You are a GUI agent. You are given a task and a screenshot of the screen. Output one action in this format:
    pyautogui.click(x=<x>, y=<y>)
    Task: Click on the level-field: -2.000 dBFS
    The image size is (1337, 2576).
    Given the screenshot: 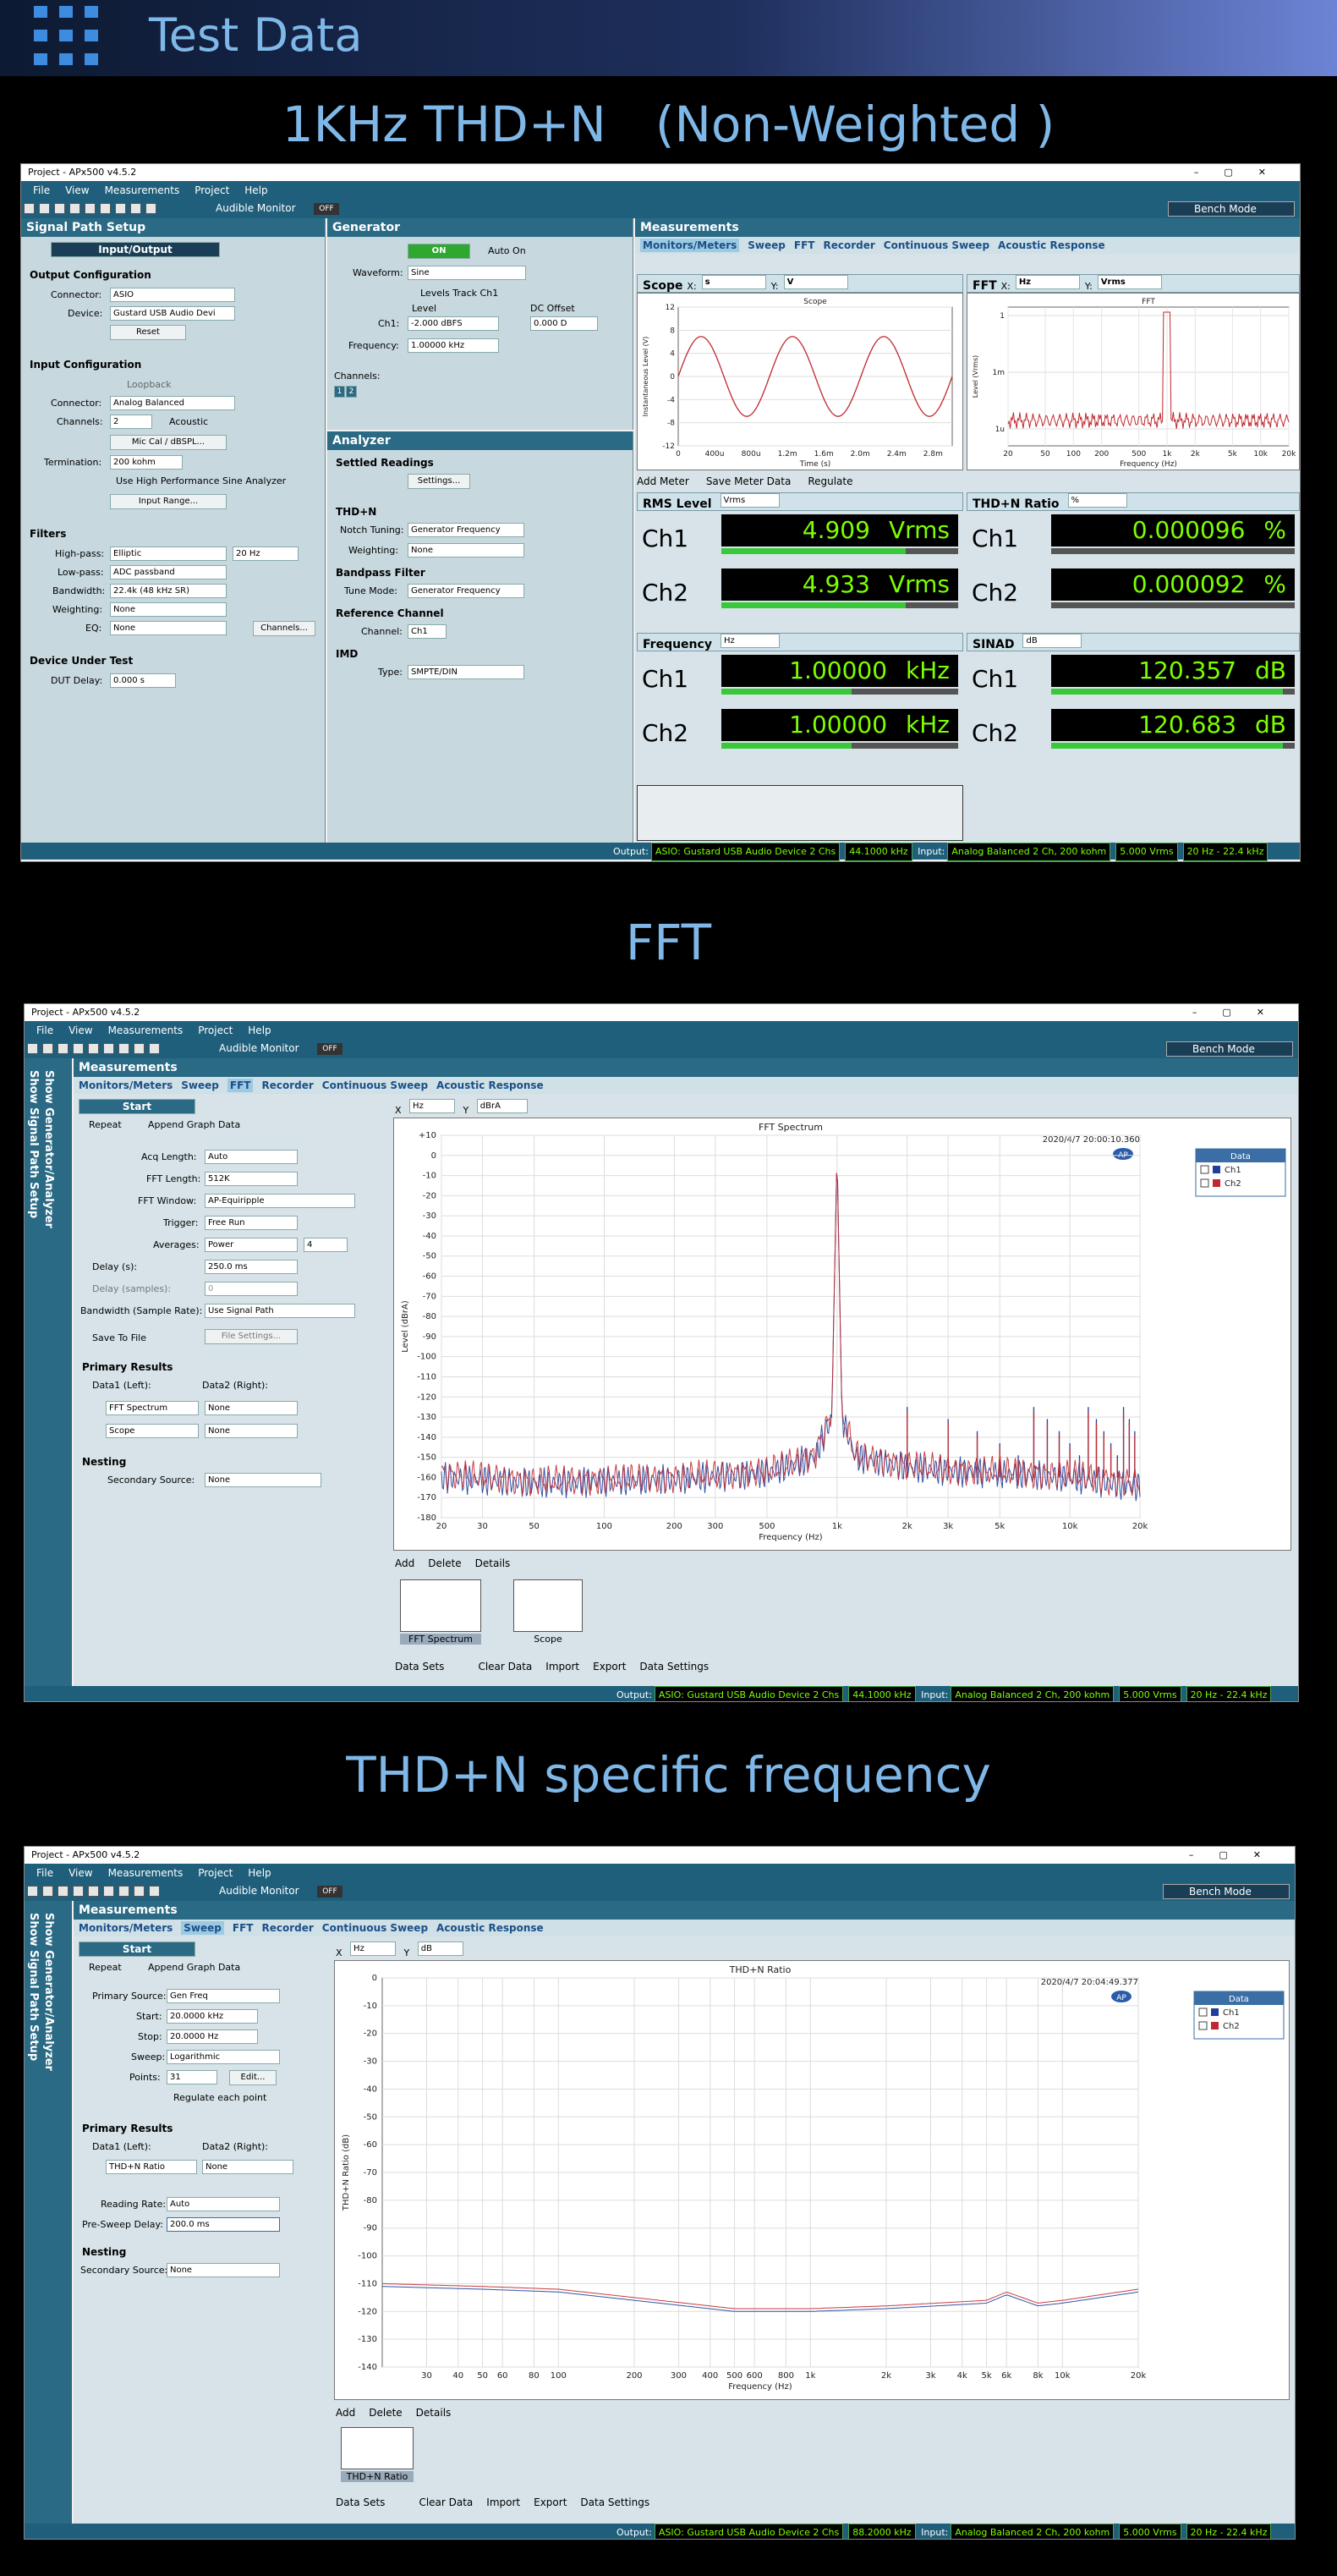 What is the action you would take?
    pyautogui.click(x=453, y=324)
    